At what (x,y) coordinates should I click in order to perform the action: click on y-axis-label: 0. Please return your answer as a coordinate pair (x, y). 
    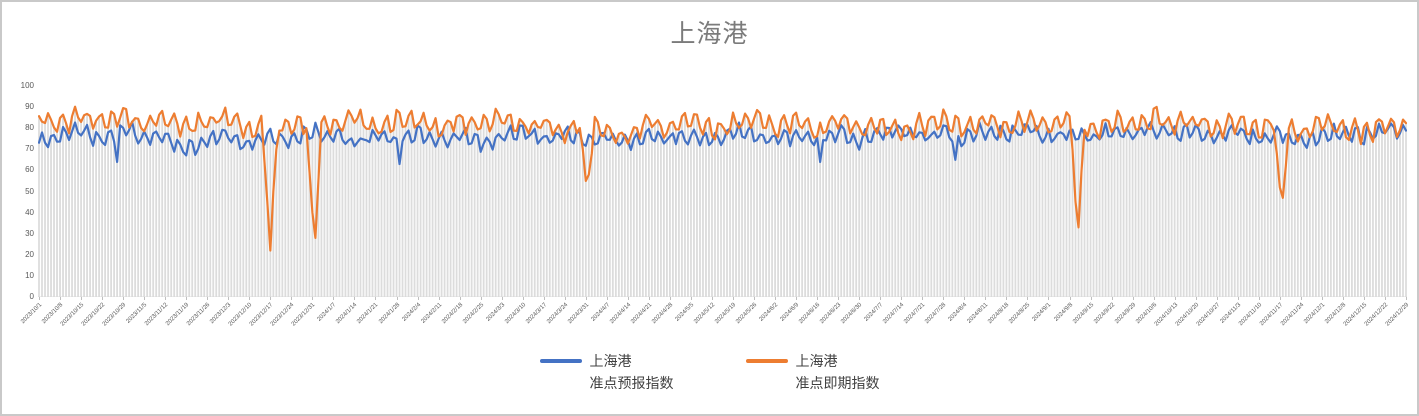
    Looking at the image, I should click on (31, 296).